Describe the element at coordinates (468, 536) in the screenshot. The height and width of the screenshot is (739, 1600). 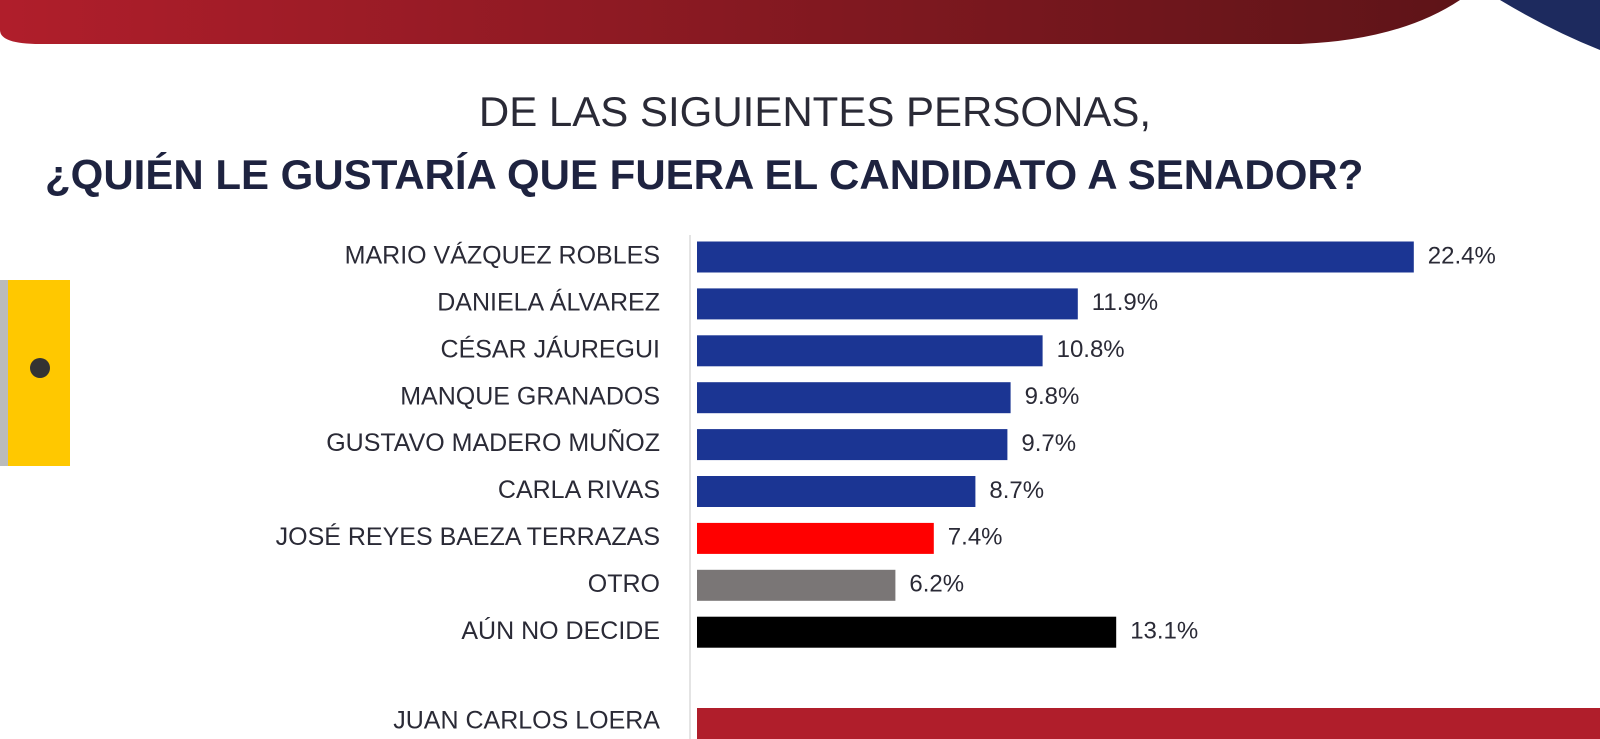
I see `category-label: JOSÉ REYES BAEZA TERRAZAS` at that location.